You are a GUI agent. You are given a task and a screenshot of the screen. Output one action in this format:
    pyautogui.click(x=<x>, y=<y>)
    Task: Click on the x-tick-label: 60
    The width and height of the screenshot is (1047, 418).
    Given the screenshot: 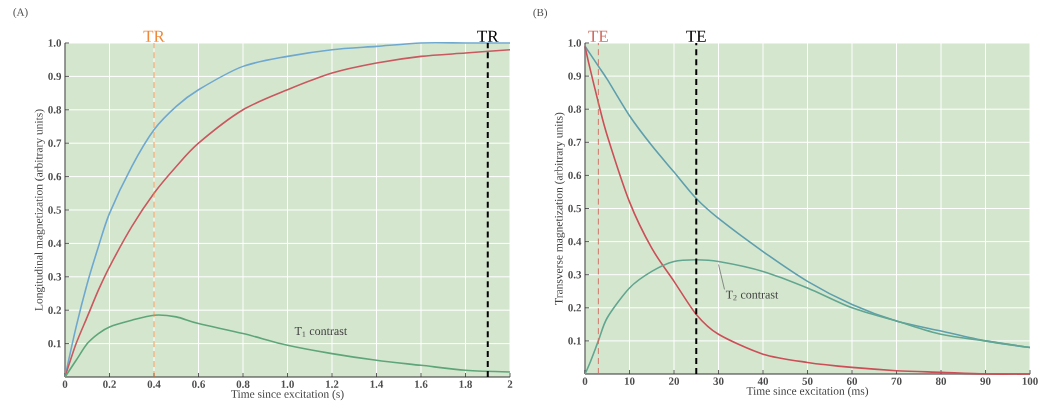 What is the action you would take?
    pyautogui.click(x=852, y=381)
    